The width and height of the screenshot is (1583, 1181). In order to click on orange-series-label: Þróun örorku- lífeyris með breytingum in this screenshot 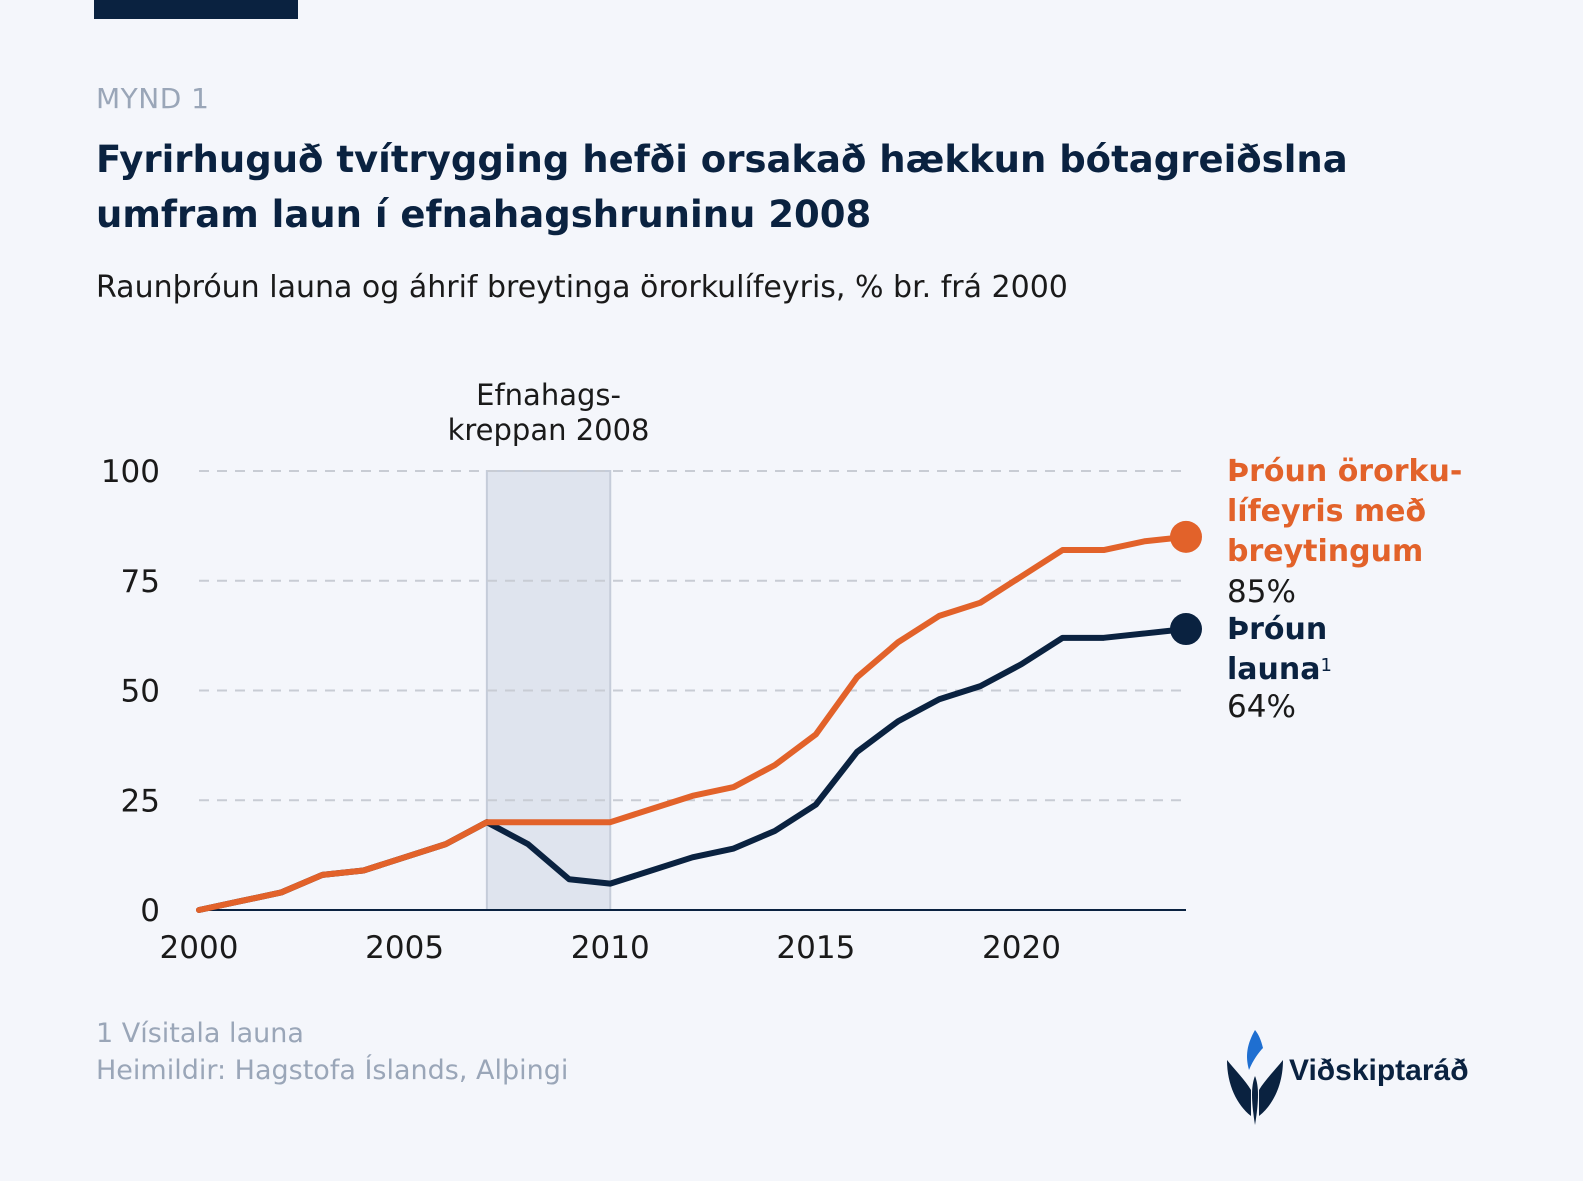, I will do `click(1377, 512)`.